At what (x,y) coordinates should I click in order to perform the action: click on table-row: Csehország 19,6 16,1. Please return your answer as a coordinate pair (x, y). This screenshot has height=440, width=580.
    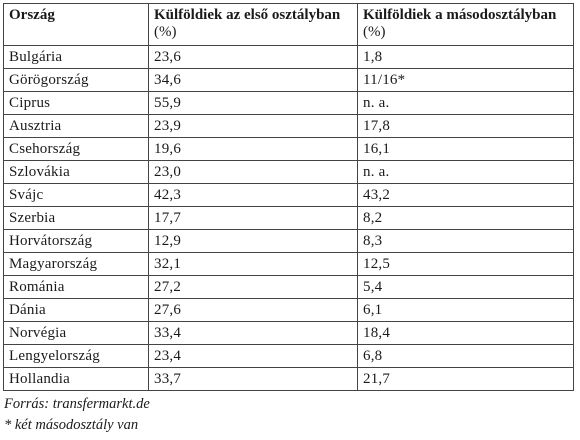
    Looking at the image, I should click on (288, 149).